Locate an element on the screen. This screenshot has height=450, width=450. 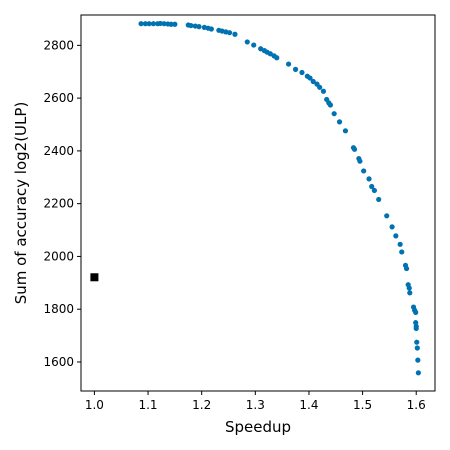
y-axis-ticks: 1600 1800 2000 2200 2400 2600 2800 is located at coordinates (62, 203).